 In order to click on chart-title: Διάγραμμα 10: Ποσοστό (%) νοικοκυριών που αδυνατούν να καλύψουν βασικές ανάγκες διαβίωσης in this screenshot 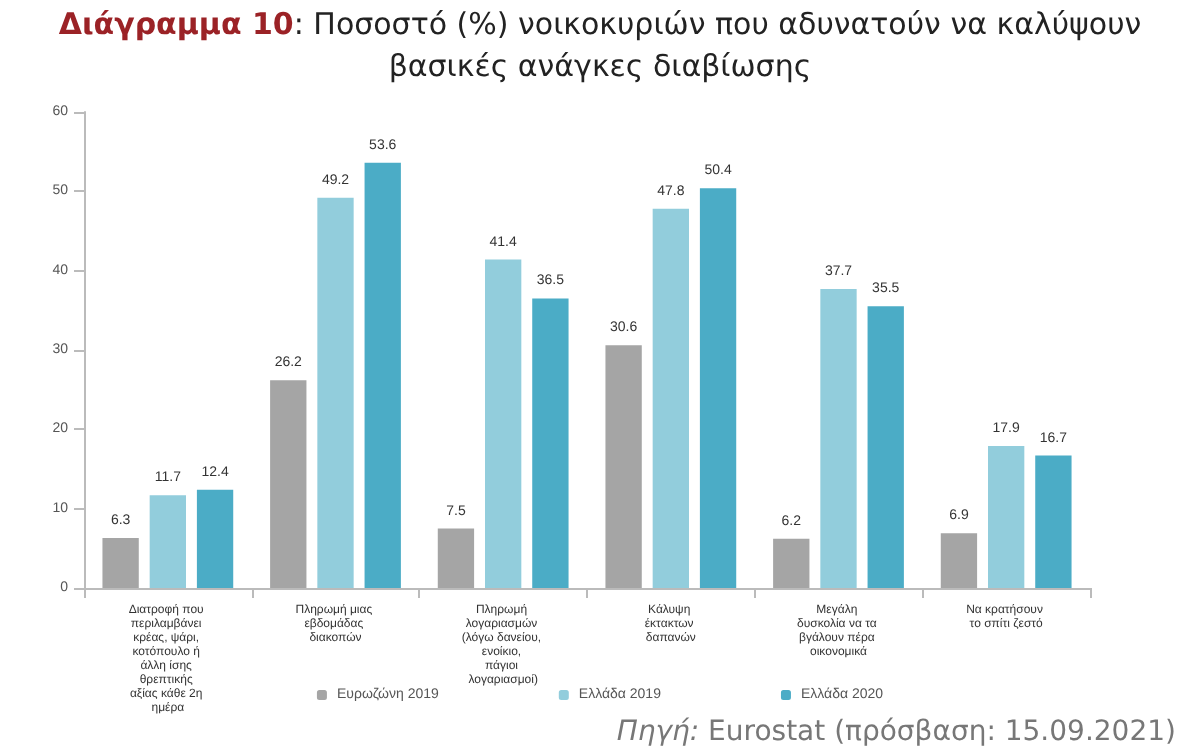, I will do `click(600, 46)`.